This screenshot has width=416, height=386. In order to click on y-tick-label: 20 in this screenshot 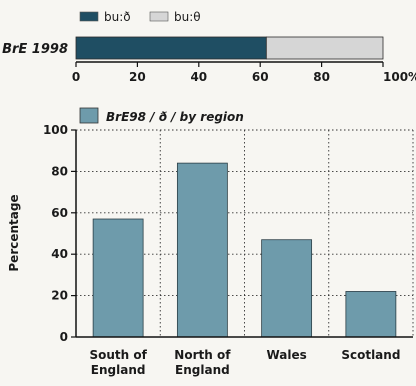, I will do `click(59, 296)`.